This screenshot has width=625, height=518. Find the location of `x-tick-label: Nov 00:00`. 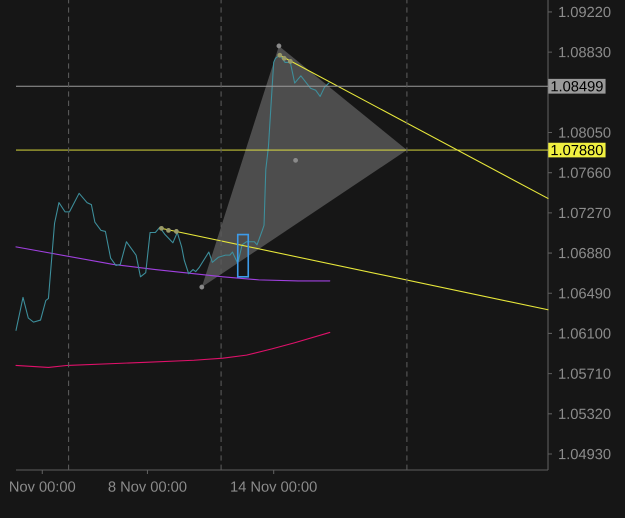

x-tick-label: Nov 00:00 is located at coordinates (43, 486).